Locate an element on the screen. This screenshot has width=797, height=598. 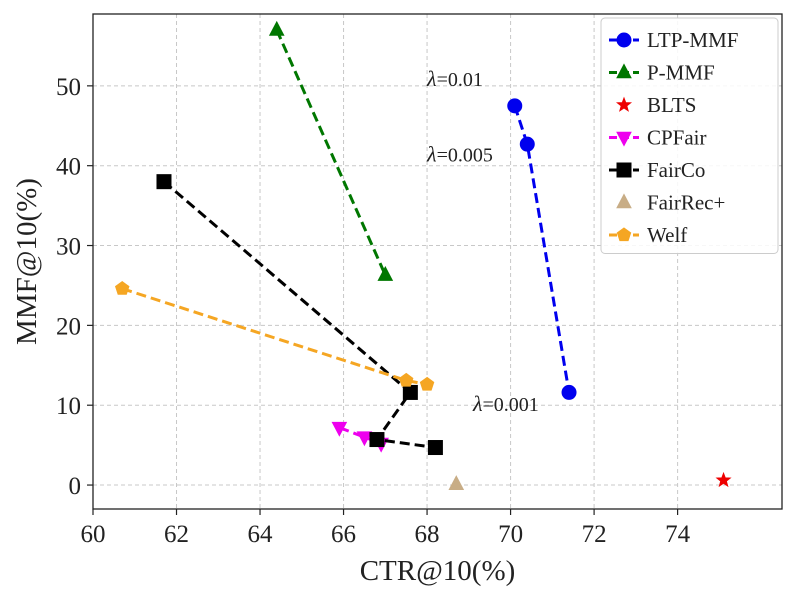
legend-entry-fairrec: FairRec+ is located at coordinates (670, 203).